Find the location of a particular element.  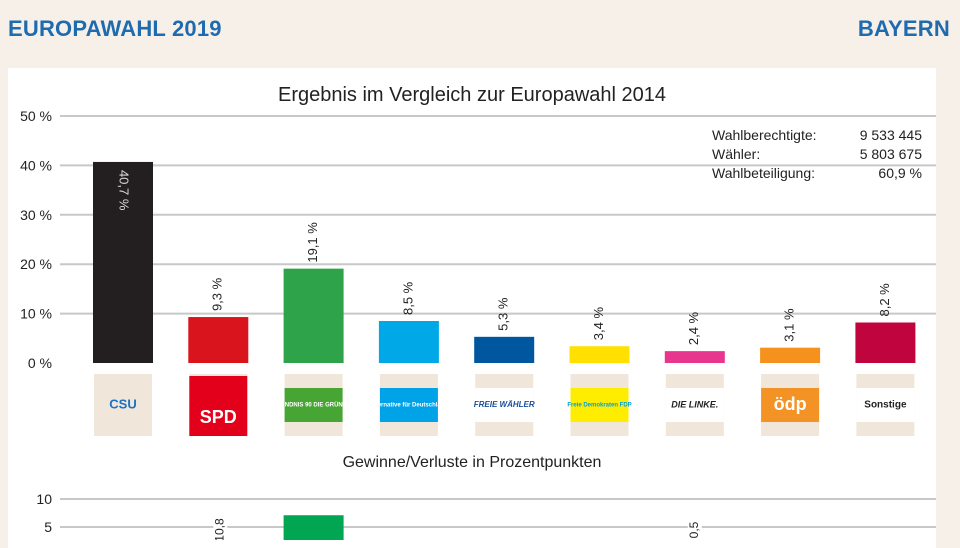

logo-text: CSU is located at coordinates (122, 403).